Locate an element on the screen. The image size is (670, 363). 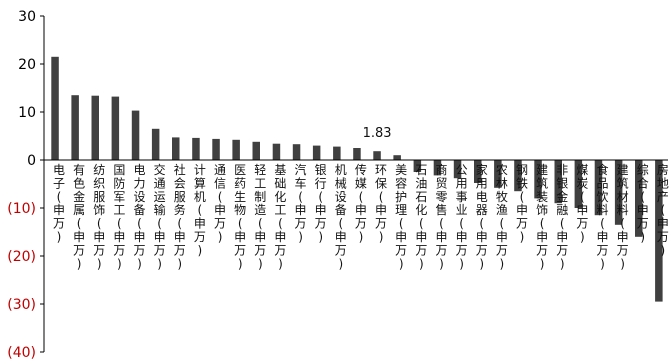
category-label: 基础化工(申万) is located at coordinates (280, 217).